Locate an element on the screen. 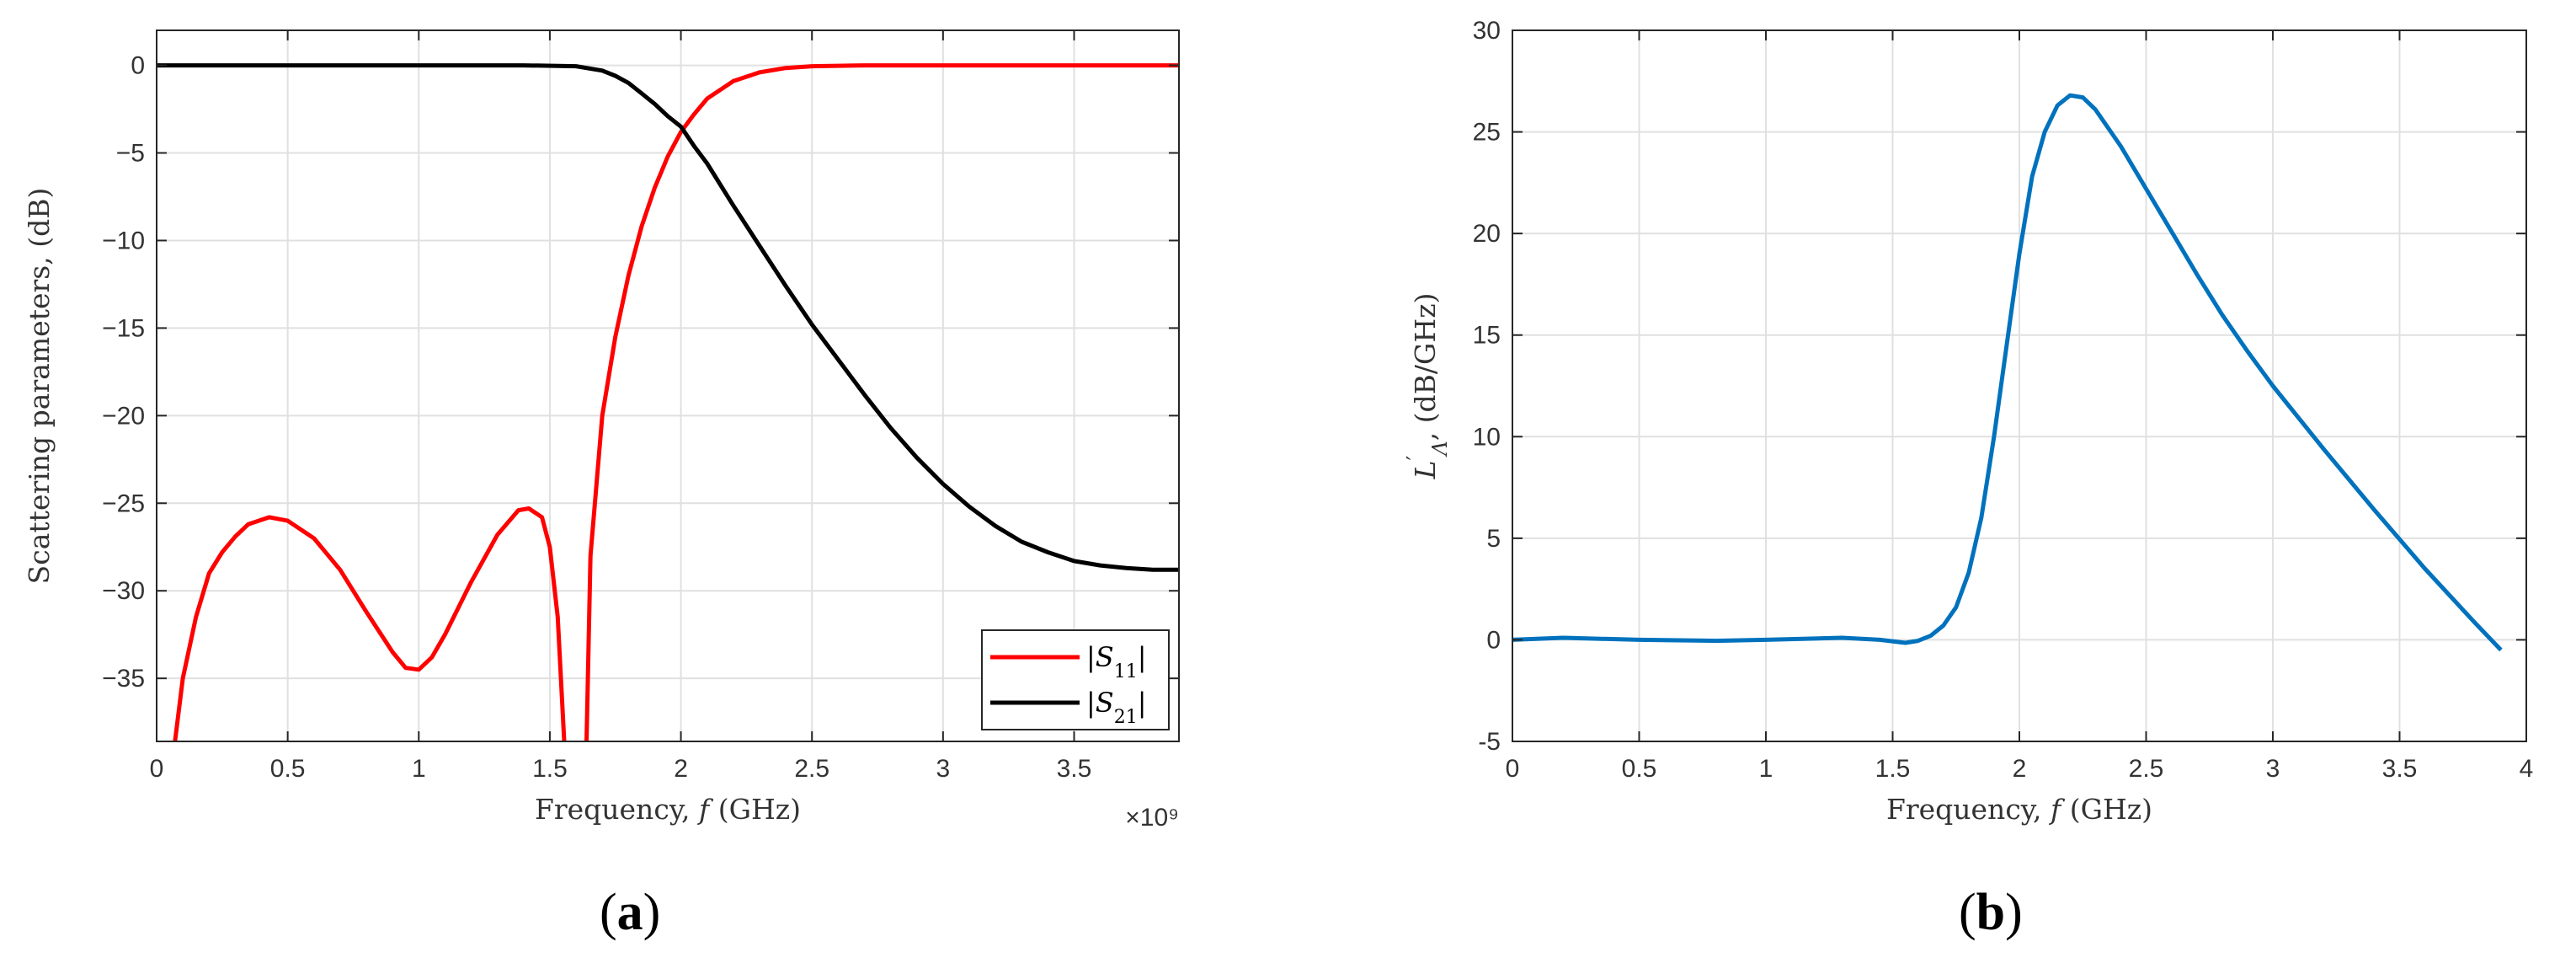  x-tick-label-a-1: 0.5 is located at coordinates (288, 769).